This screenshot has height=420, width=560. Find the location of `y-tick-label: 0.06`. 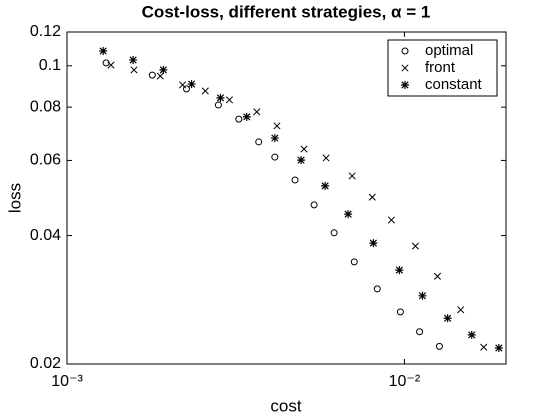

y-tick-label: 0.06 is located at coordinates (45, 160).